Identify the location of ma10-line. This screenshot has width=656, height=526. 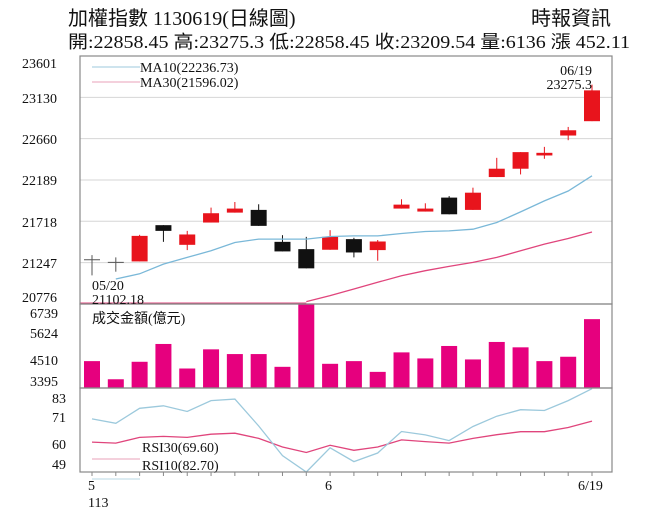
(354, 227).